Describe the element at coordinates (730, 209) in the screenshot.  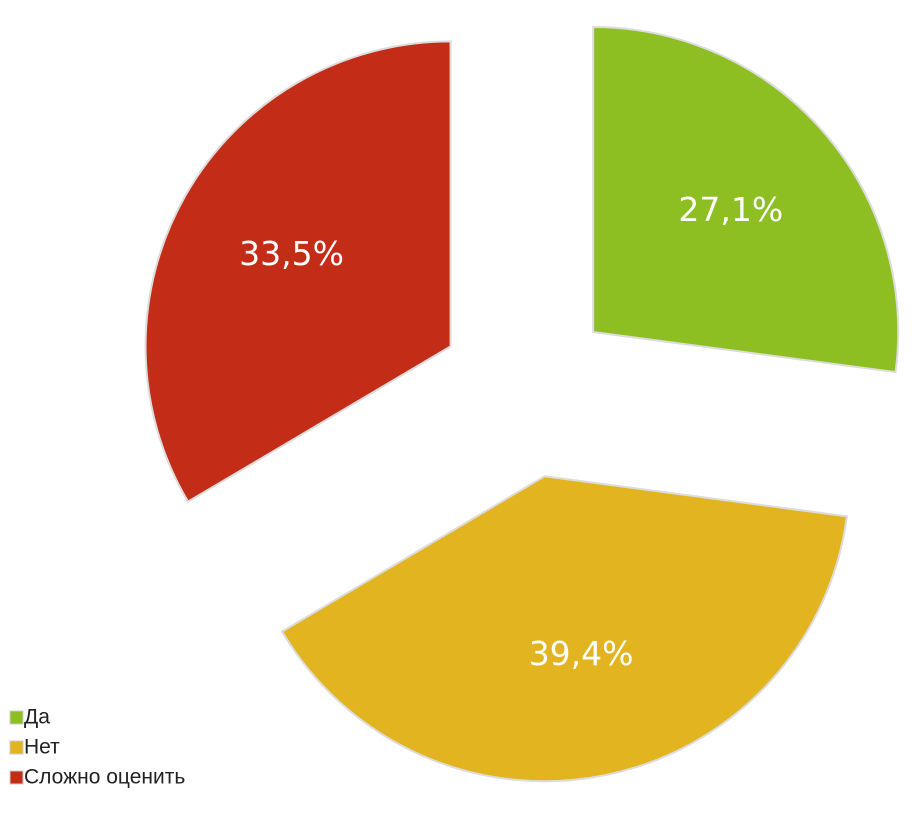
I see `value-label: 27,1%` at that location.